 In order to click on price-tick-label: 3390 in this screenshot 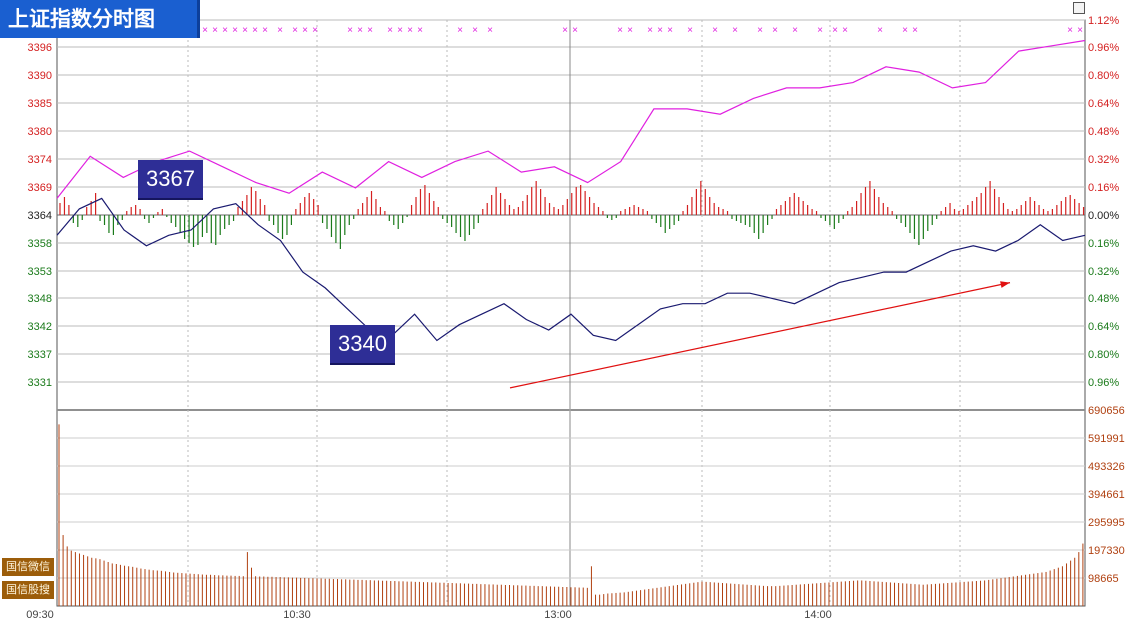, I will do `click(40, 76)`.